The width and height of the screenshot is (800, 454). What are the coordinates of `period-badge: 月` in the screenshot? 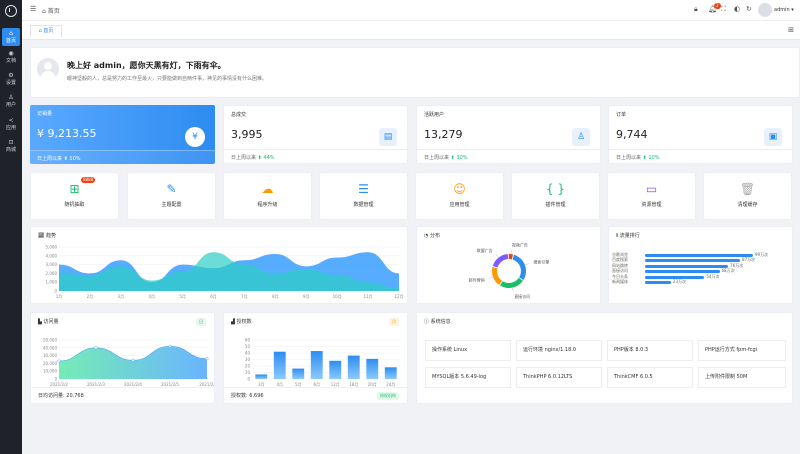 It's located at (394, 322).